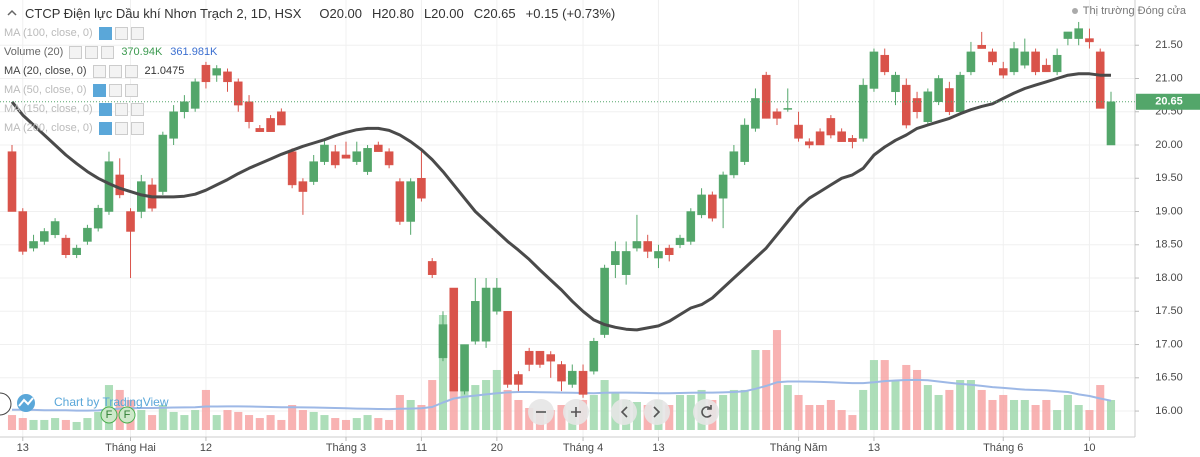 The image size is (1200, 457). I want to click on ohlc-close: C20.65, so click(494, 13).